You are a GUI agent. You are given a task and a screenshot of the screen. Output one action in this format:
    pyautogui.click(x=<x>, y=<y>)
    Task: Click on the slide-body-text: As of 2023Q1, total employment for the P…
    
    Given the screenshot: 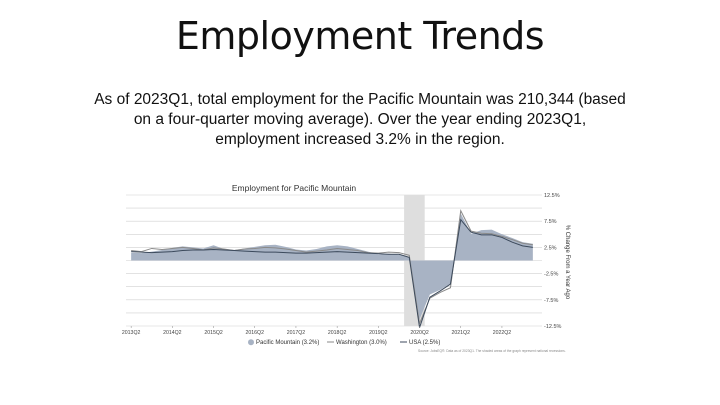 What is the action you would take?
    pyautogui.click(x=360, y=119)
    